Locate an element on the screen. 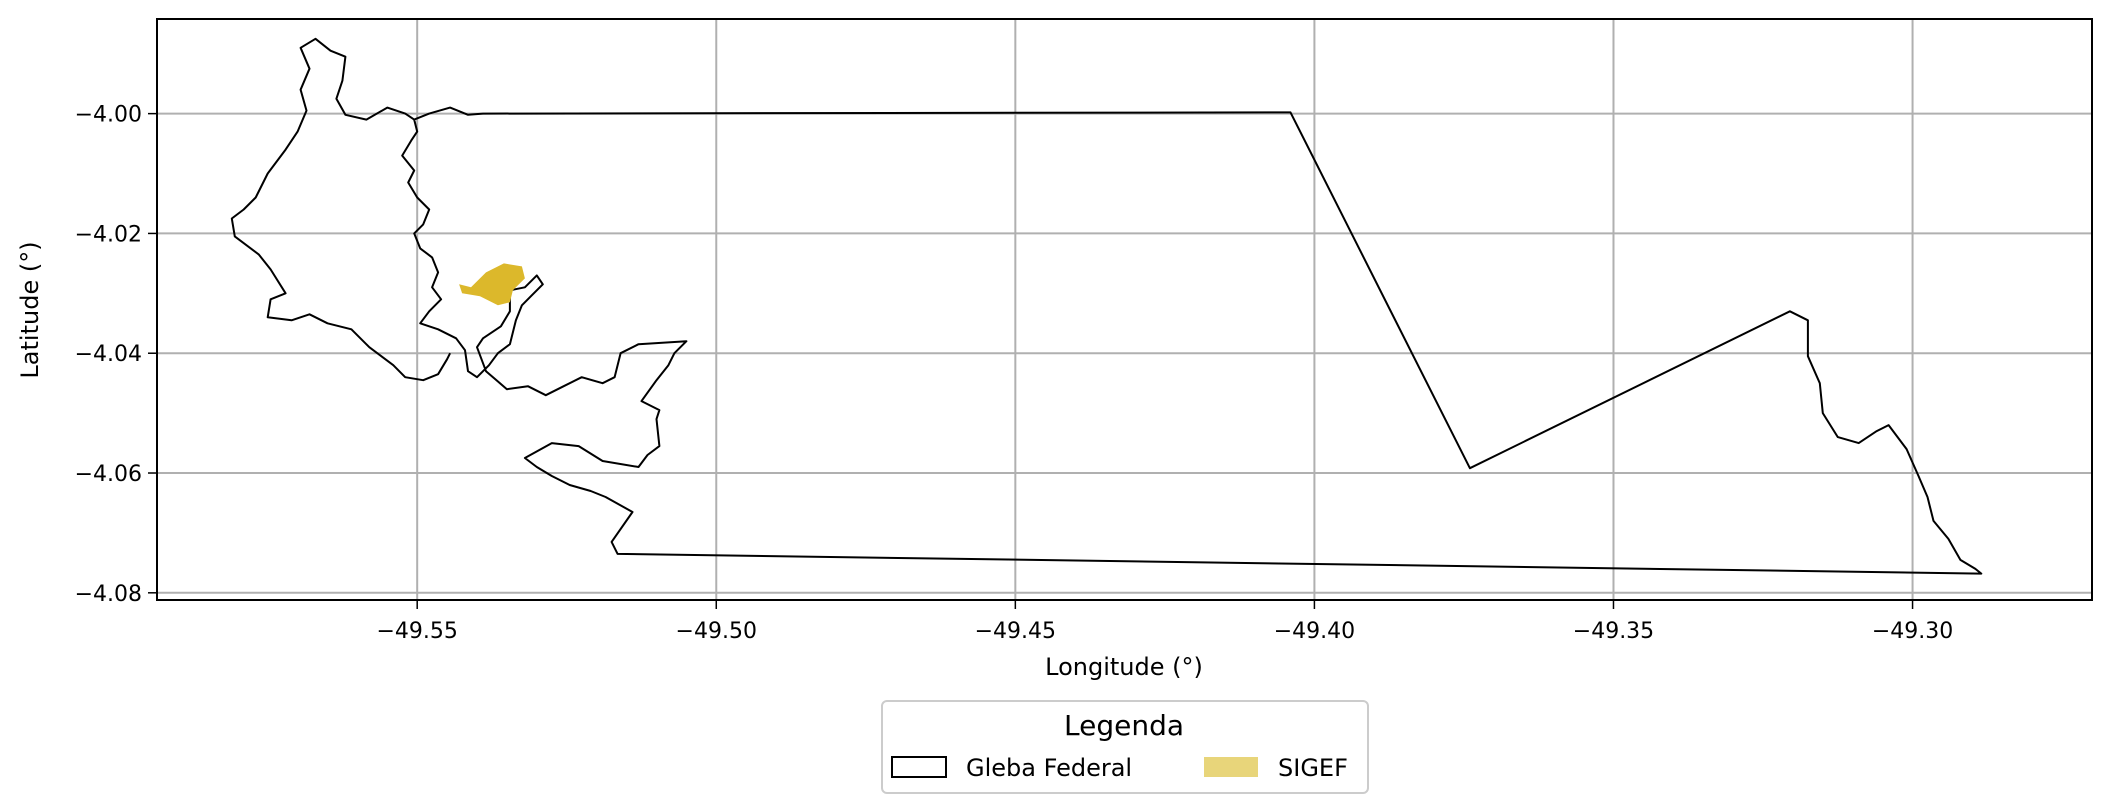  sigef-polygon is located at coordinates (492, 284).